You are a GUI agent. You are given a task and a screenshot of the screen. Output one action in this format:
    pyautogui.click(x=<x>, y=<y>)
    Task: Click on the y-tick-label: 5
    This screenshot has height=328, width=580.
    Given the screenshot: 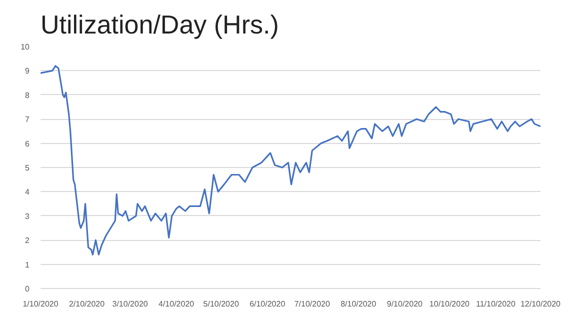 What is the action you would take?
    pyautogui.click(x=27, y=168)
    